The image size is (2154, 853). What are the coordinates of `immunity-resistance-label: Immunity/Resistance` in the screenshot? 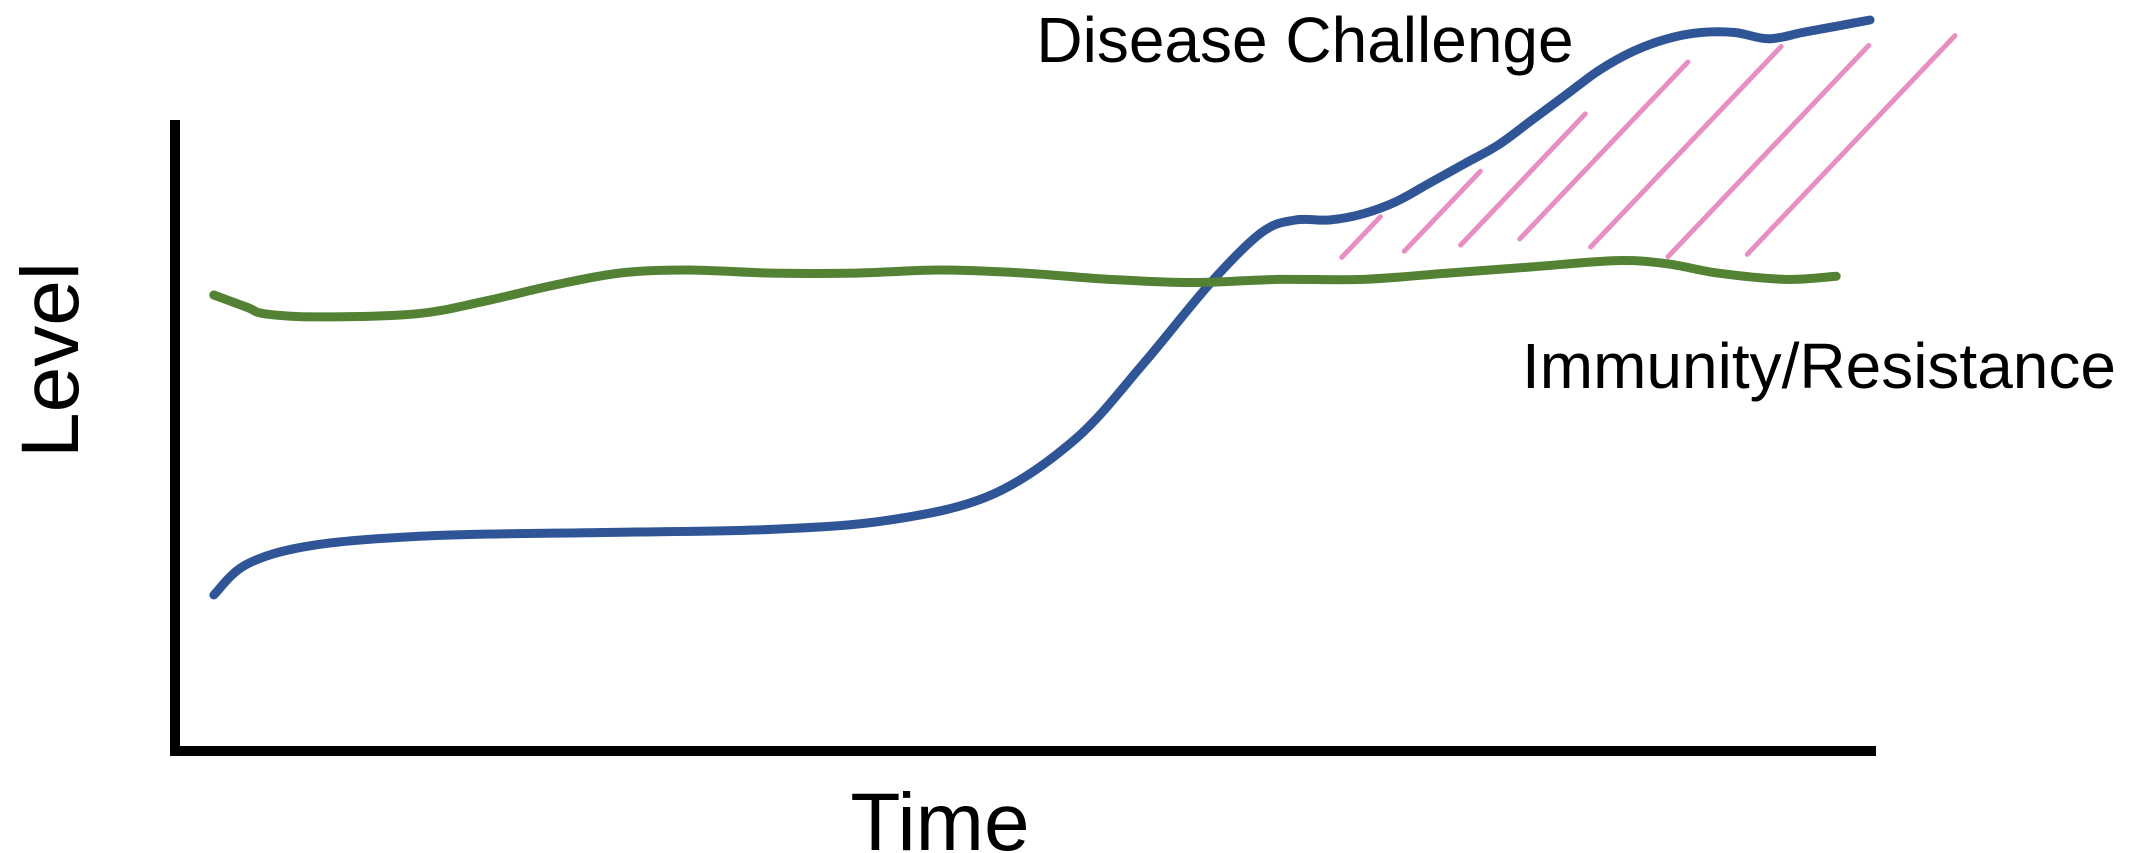 It's located at (1819, 366).